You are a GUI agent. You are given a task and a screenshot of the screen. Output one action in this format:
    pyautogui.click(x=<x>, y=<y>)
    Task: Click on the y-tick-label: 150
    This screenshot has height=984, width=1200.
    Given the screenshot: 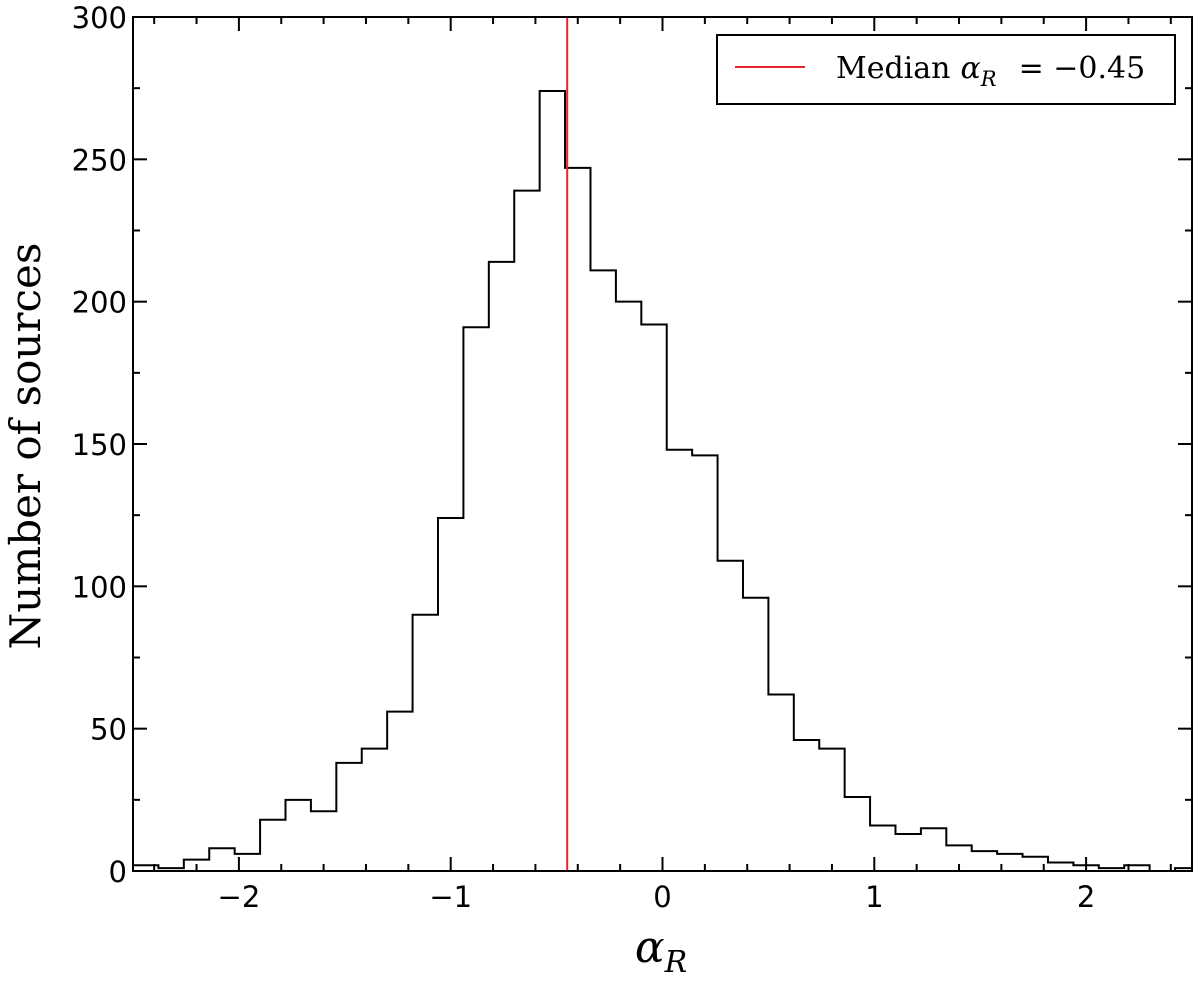 What is the action you would take?
    pyautogui.click(x=99, y=445)
    